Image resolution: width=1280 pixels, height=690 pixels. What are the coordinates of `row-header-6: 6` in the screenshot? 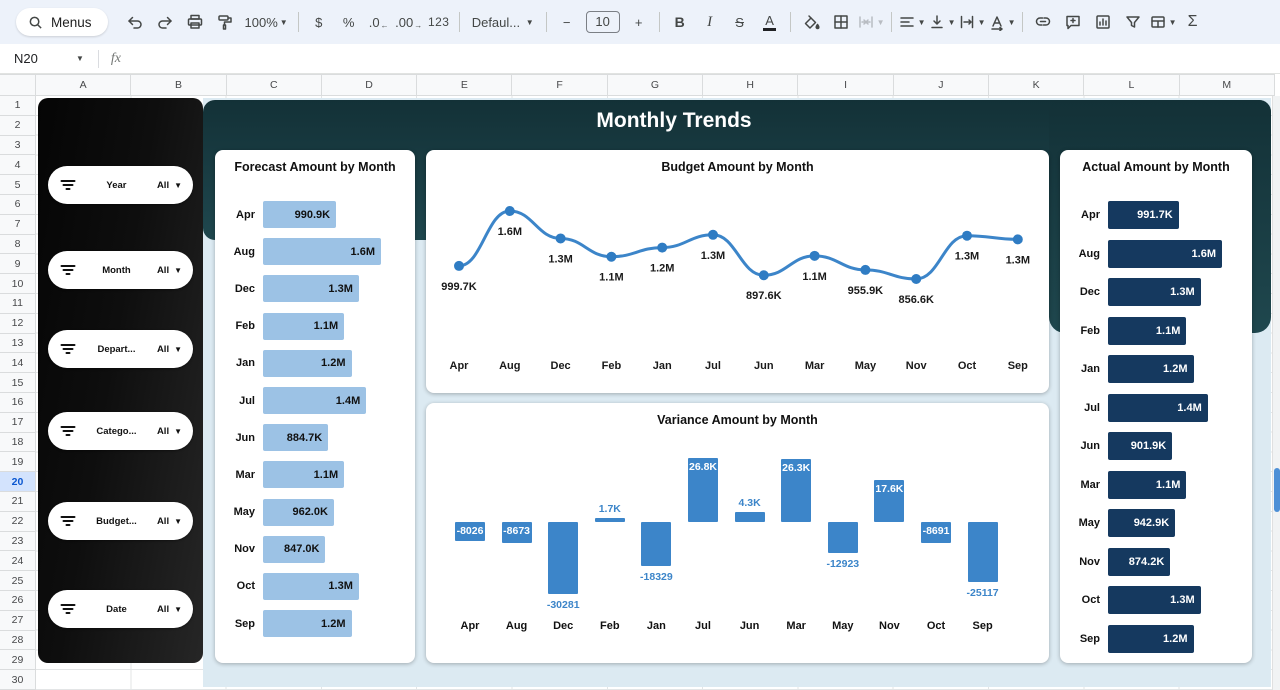 It's located at (18, 204).